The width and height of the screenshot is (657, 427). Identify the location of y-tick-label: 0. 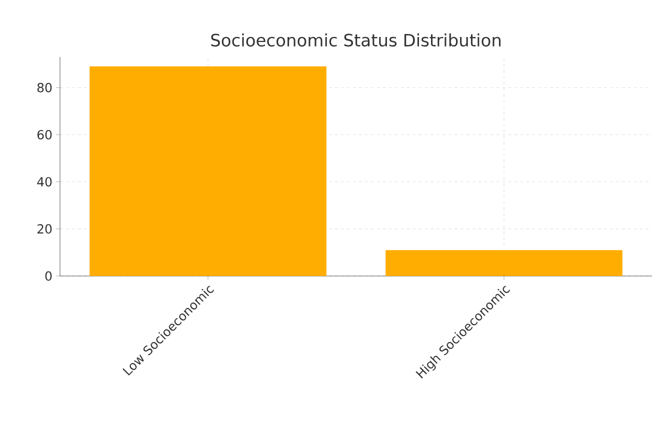
(48, 276).